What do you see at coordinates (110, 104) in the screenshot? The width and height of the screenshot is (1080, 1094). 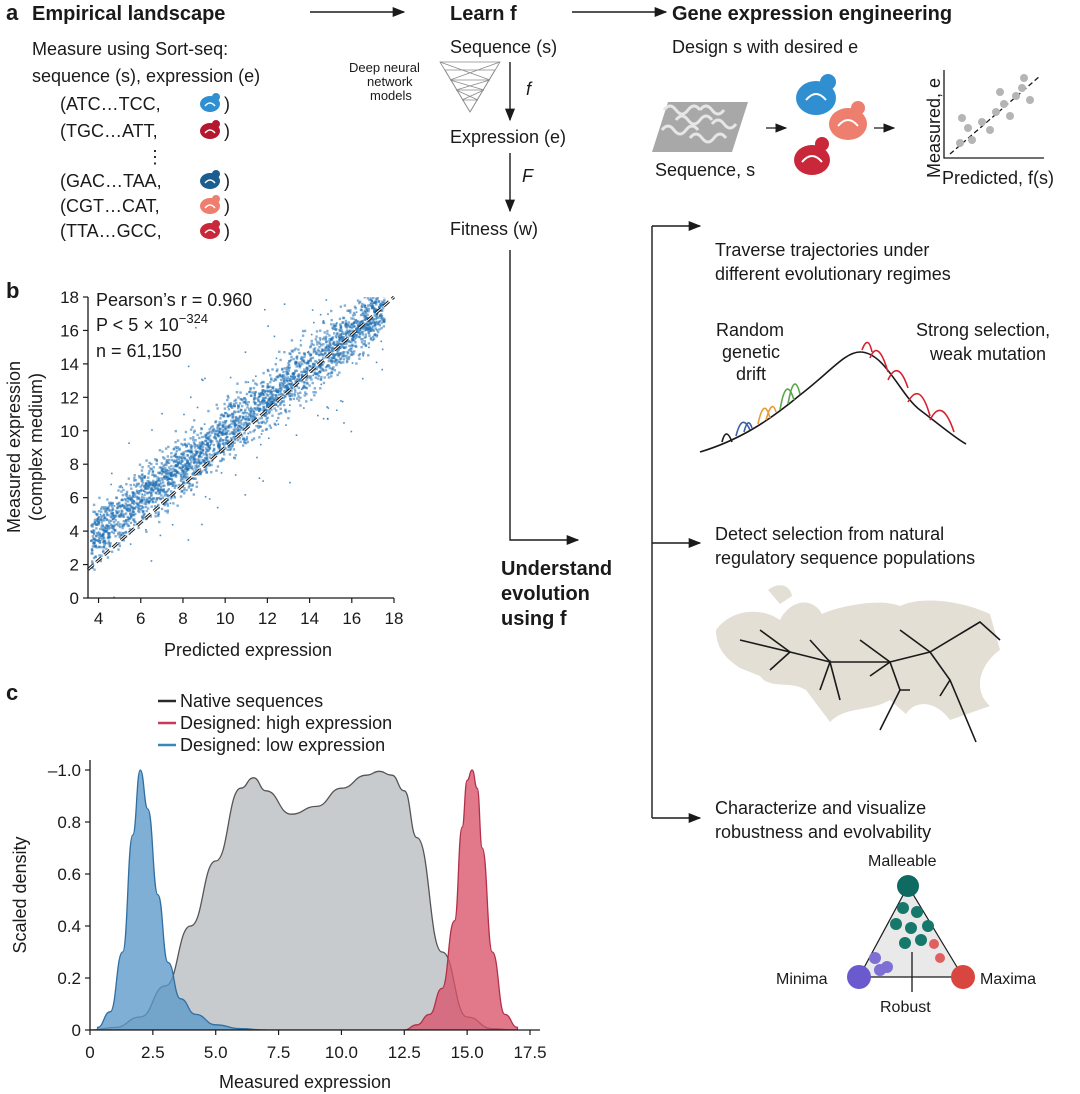 I see `seq-pair-1: (ATC…TCC,` at bounding box center [110, 104].